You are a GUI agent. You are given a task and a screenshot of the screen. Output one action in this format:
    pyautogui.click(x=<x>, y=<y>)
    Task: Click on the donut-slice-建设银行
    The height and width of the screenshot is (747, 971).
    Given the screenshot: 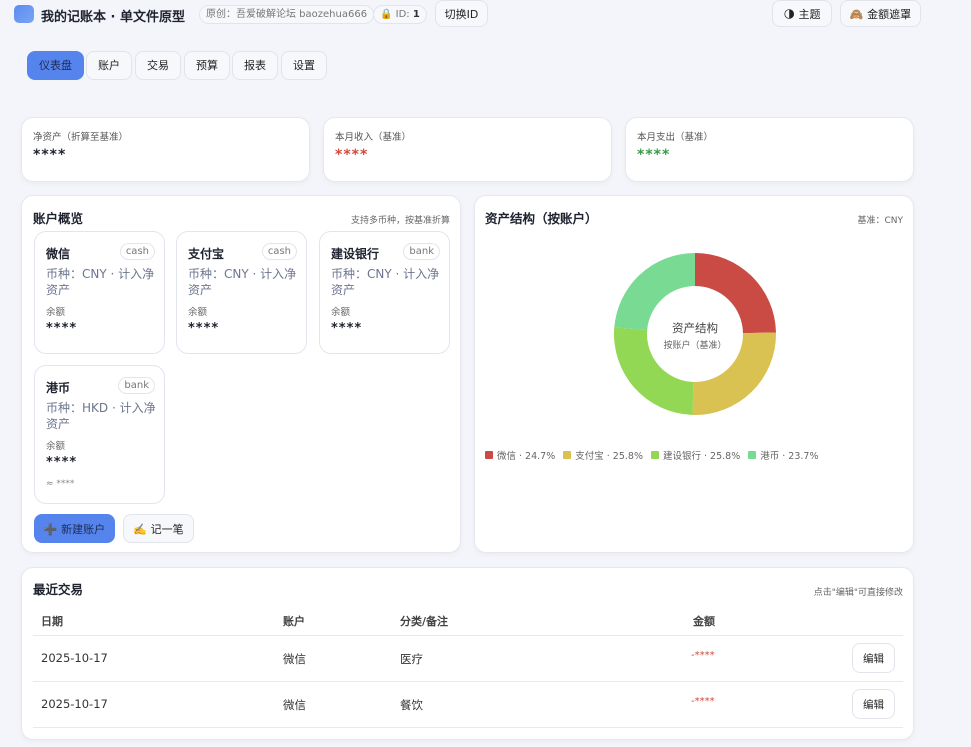 What is the action you would take?
    pyautogui.click(x=654, y=371)
    